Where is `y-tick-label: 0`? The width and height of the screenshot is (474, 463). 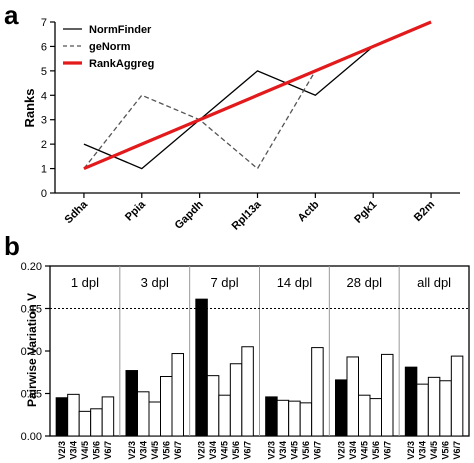 y-tick-label: 0 is located at coordinates (44, 194).